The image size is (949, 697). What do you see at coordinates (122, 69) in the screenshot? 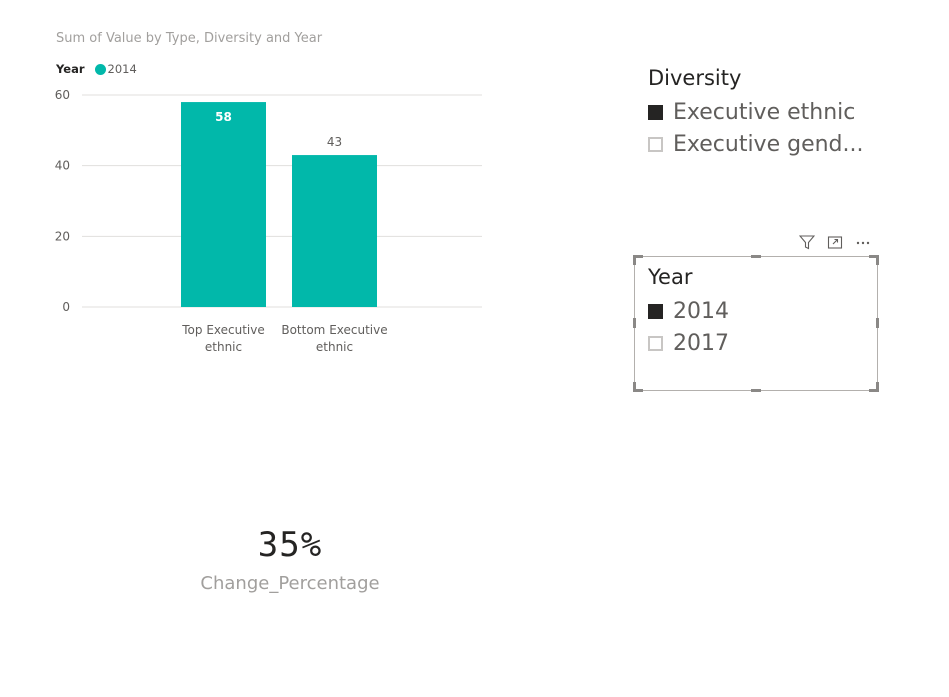
I see `legend-item-2014: 2014` at bounding box center [122, 69].